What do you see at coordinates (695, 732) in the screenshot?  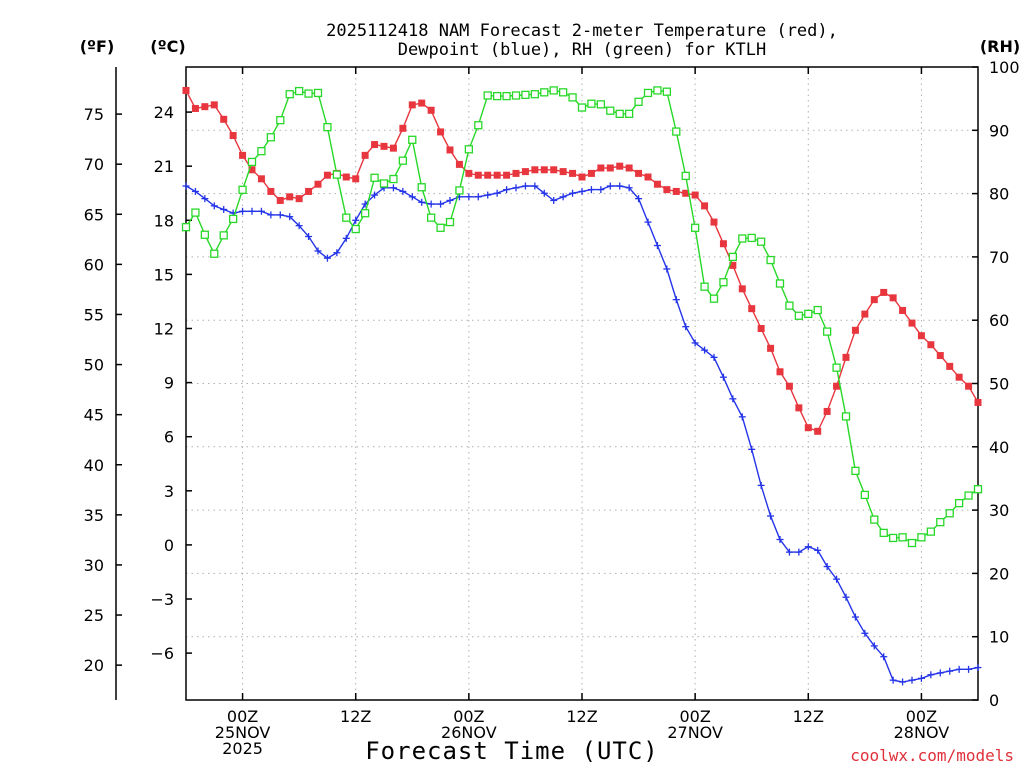 I see `x-tick-label: 27NOV` at bounding box center [695, 732].